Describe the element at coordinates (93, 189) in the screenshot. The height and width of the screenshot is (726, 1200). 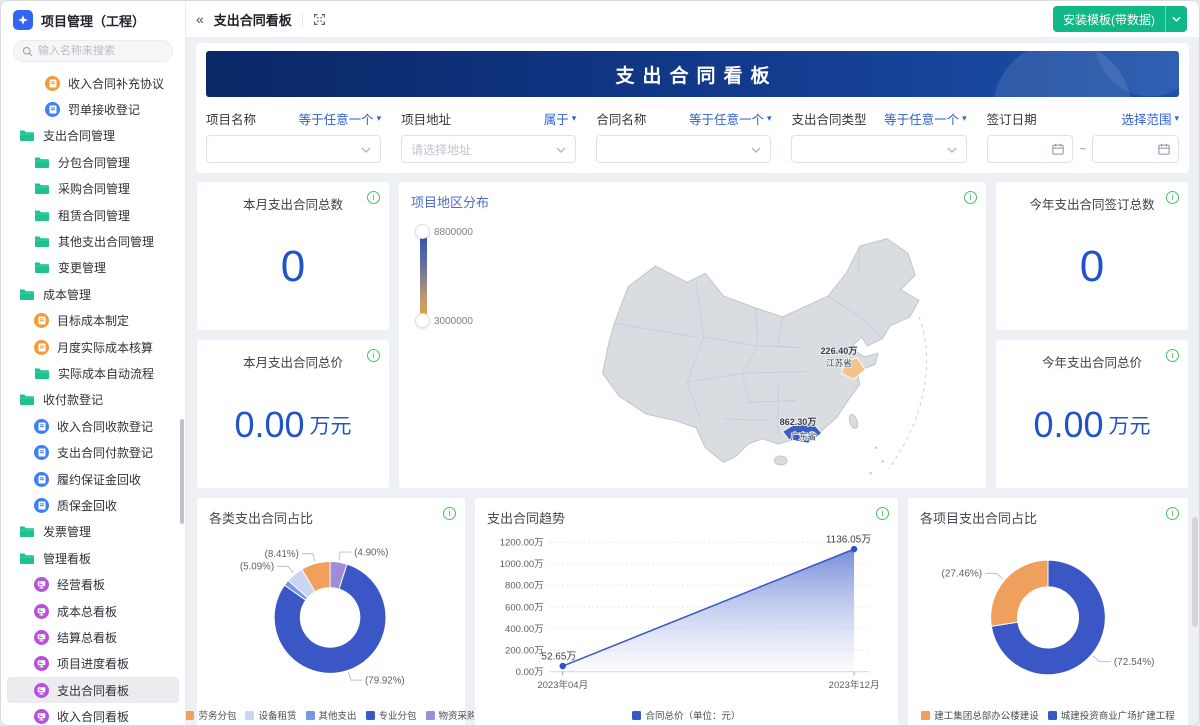
I see `sidebar-item-4: 采购合同管理` at that location.